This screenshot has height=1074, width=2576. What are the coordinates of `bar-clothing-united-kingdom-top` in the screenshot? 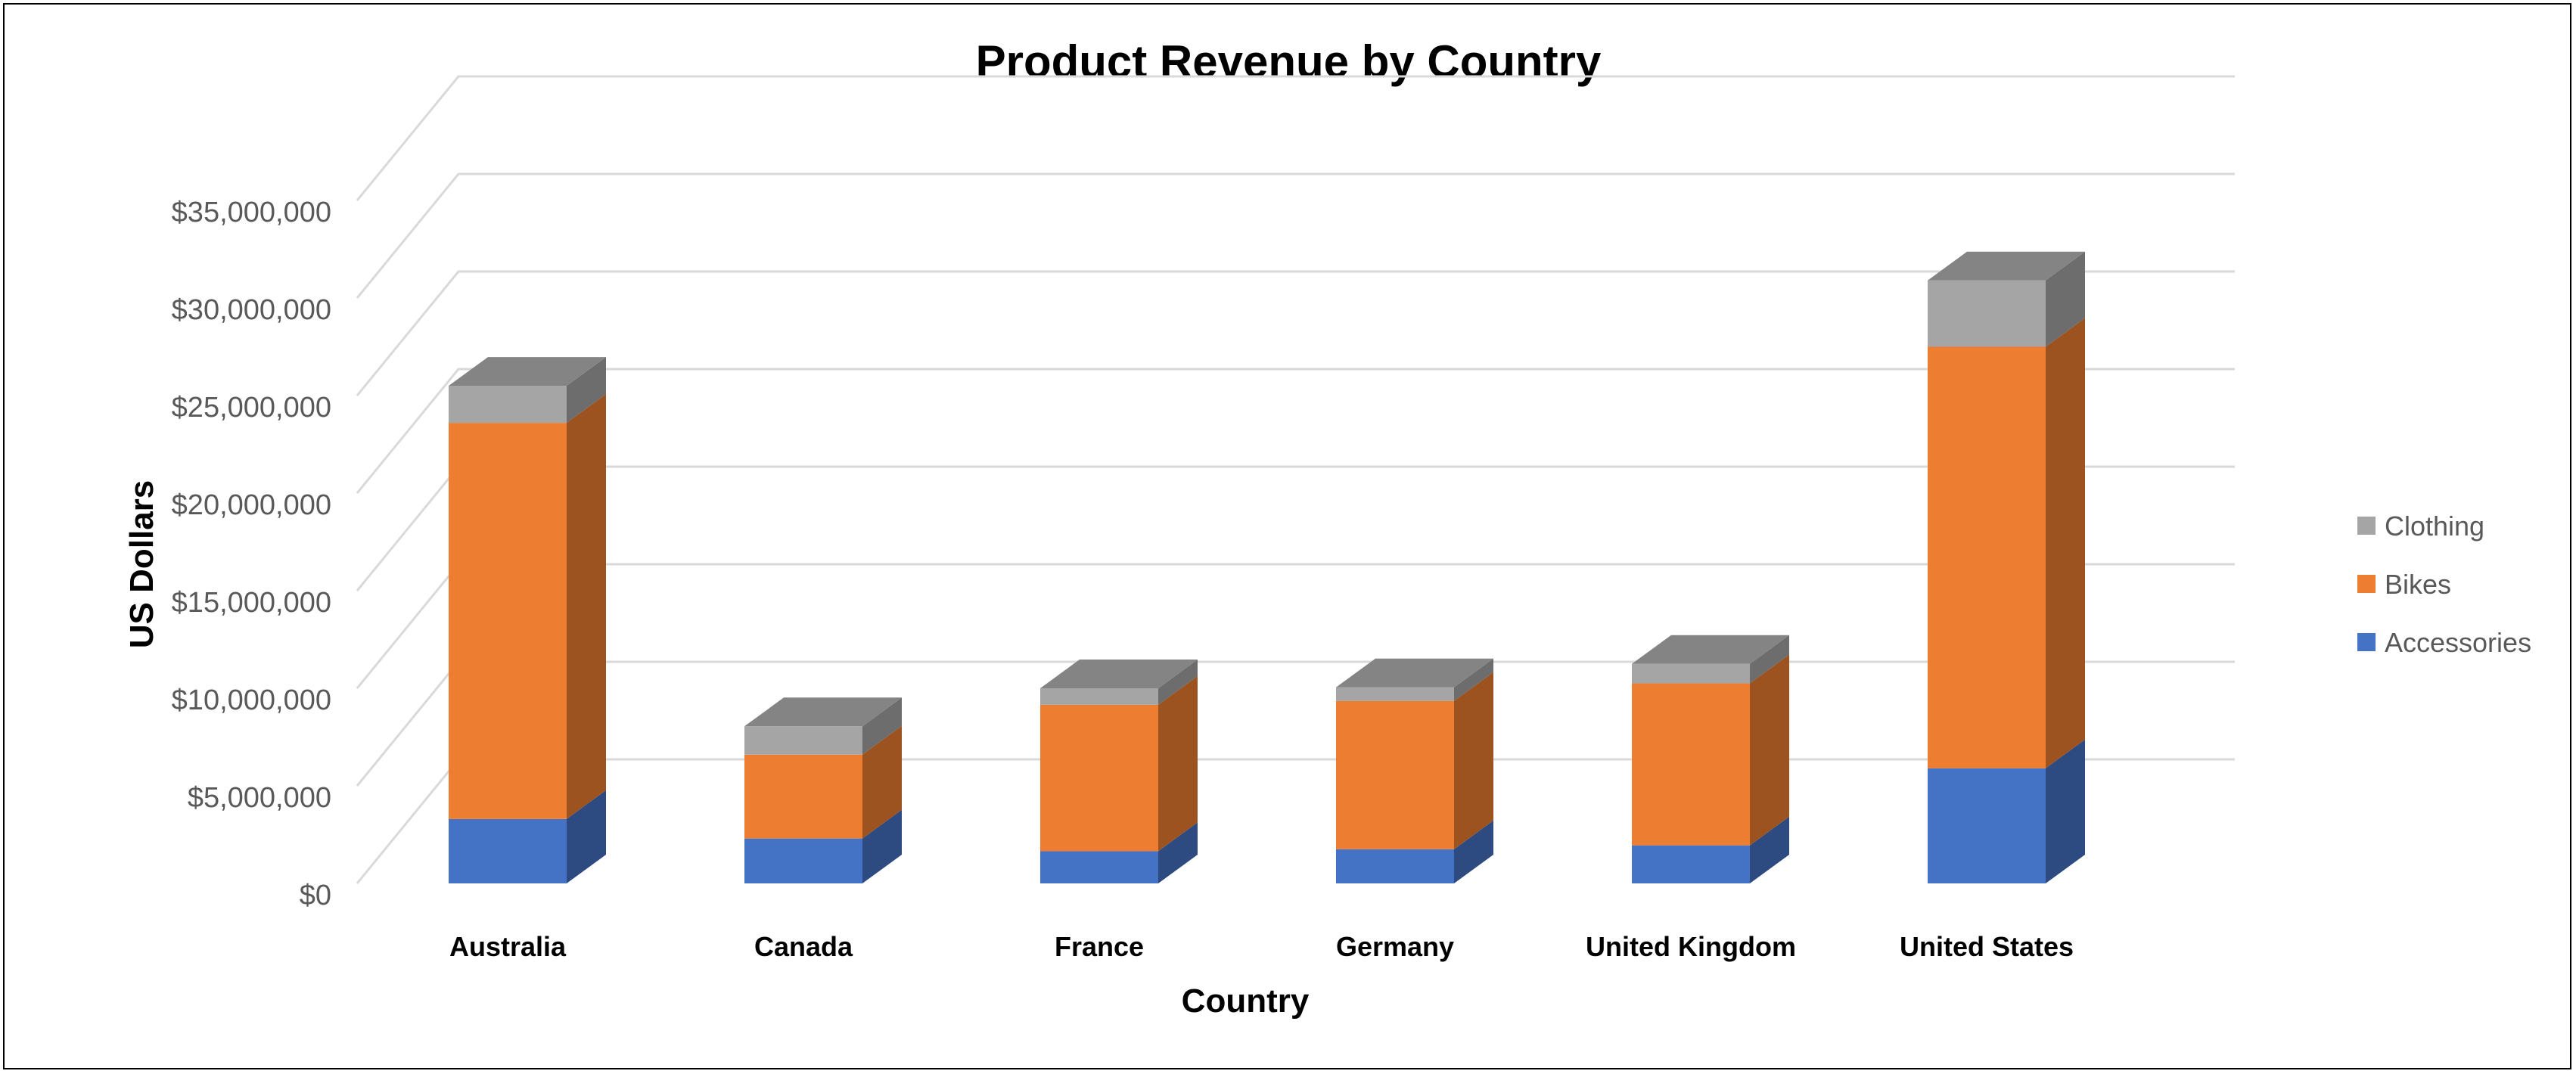 It's located at (1710, 649).